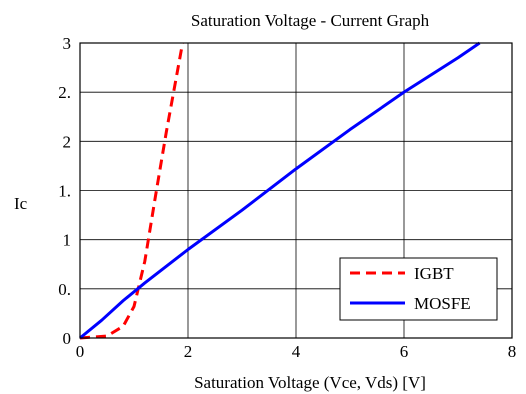 Image resolution: width=526 pixels, height=394 pixels. I want to click on y-tick-label: 0., so click(64, 289).